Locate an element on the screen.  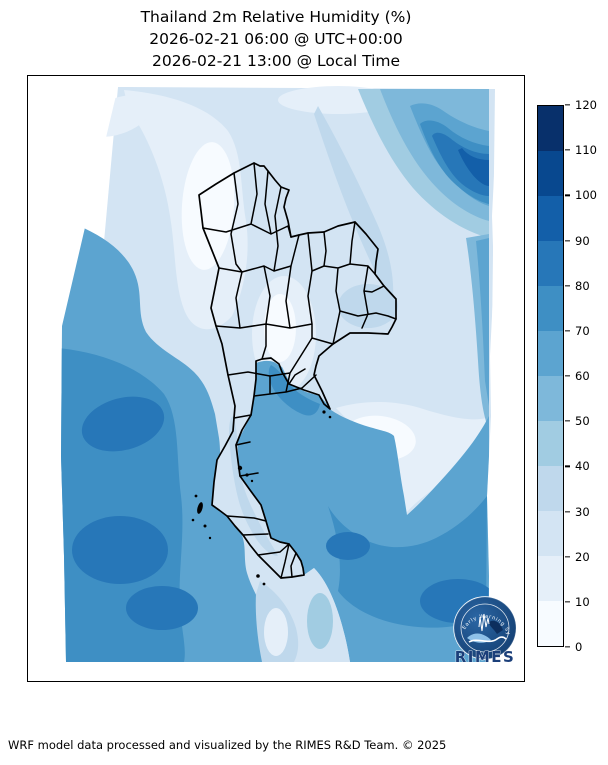
colorbar-tick-label: 40 is located at coordinates (582, 466).